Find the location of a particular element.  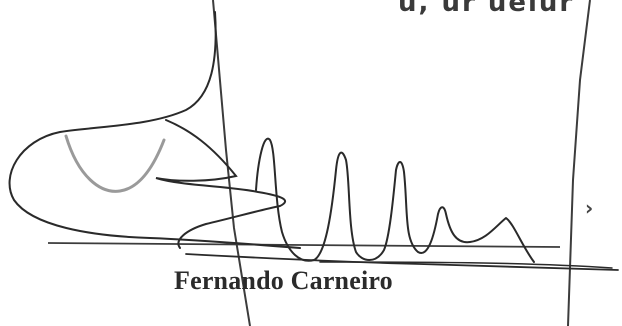

right-frame-line is located at coordinates (579, 163).